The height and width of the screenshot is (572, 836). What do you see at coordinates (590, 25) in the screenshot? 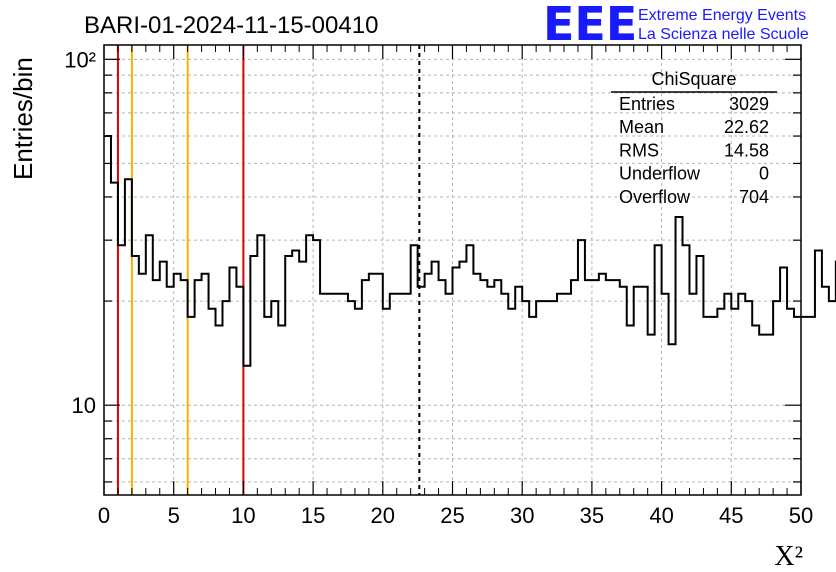
I see `logo-mark: EEE` at bounding box center [590, 25].